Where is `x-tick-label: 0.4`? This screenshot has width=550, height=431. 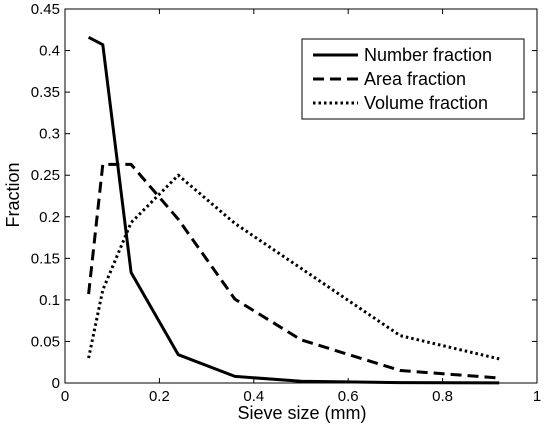
x-tick-label: 0.4 is located at coordinates (253, 396).